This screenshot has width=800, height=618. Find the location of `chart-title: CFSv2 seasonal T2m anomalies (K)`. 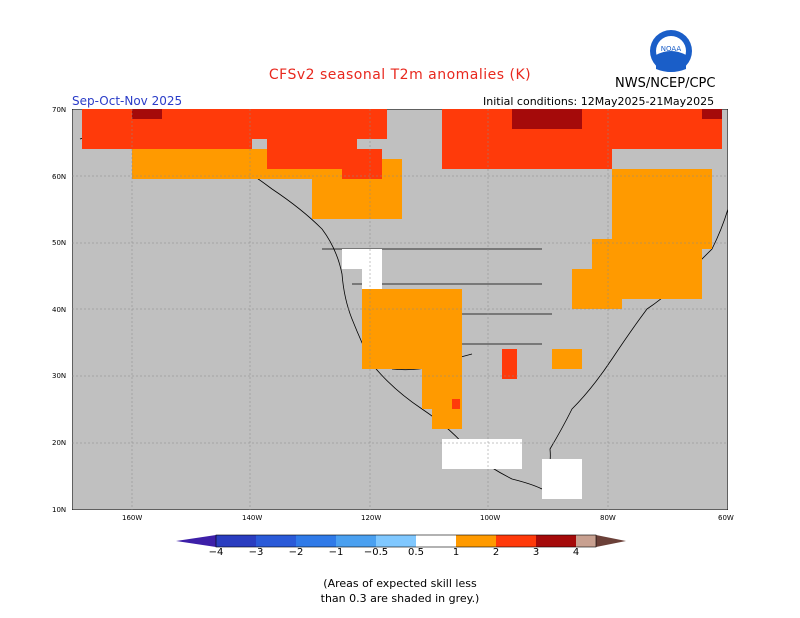

chart-title: CFSv2 seasonal T2m anomalies (K) is located at coordinates (400, 75).